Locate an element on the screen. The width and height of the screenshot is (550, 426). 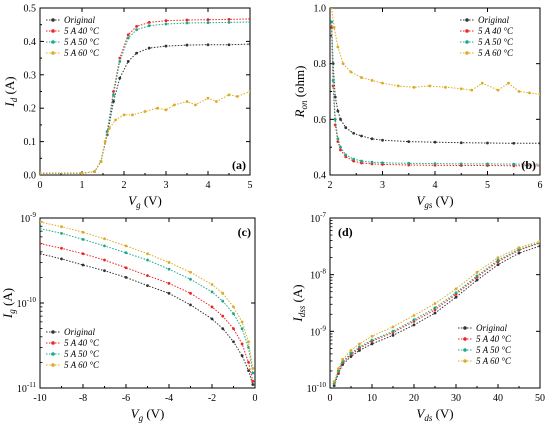
x-axis-label: Vgs (V) is located at coordinates (434, 201).